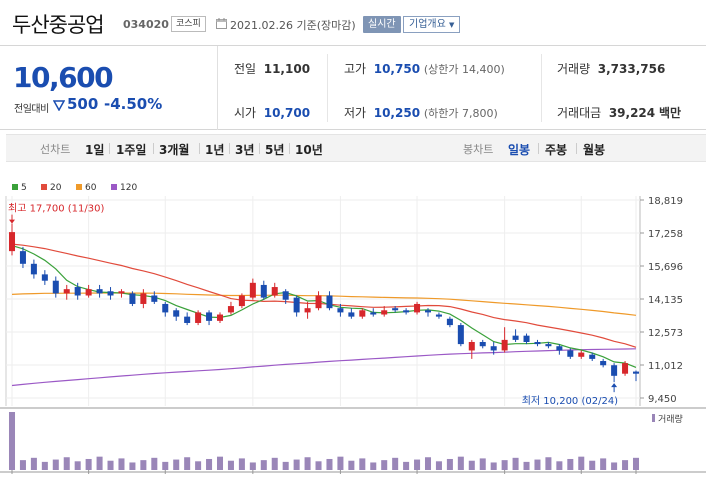 The width and height of the screenshot is (706, 478). I want to click on volume-legend-label: 거래량, so click(670, 419).